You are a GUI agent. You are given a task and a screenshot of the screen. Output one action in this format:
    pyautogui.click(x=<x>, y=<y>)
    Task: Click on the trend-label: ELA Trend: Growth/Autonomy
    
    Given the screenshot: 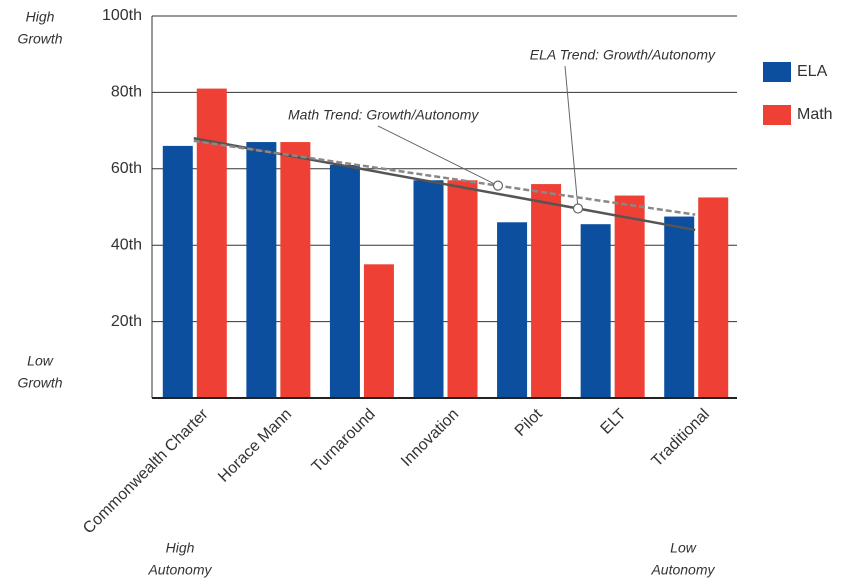 What is the action you would take?
    pyautogui.click(x=623, y=55)
    